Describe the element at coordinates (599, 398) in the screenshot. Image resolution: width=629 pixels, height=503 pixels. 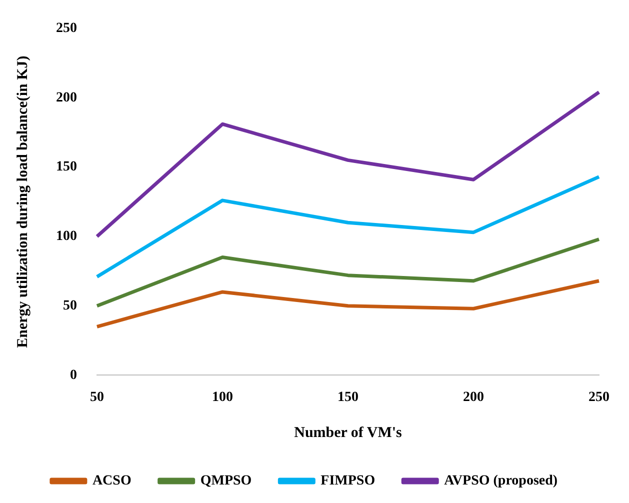
I see `x-tick-label: 250` at that location.